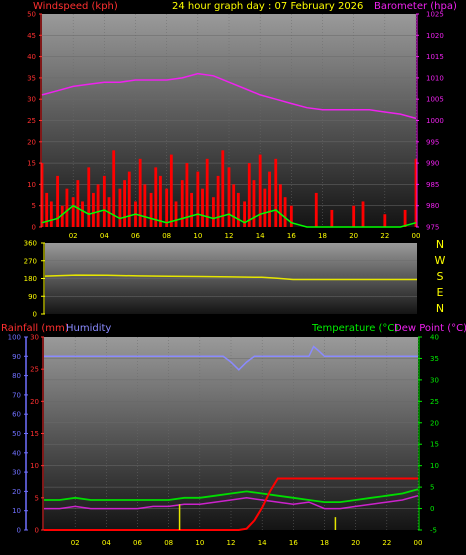 Image resolution: width=466 pixels, height=555 pixels. I want to click on barometer-tick-label: 1025, so click(435, 15).